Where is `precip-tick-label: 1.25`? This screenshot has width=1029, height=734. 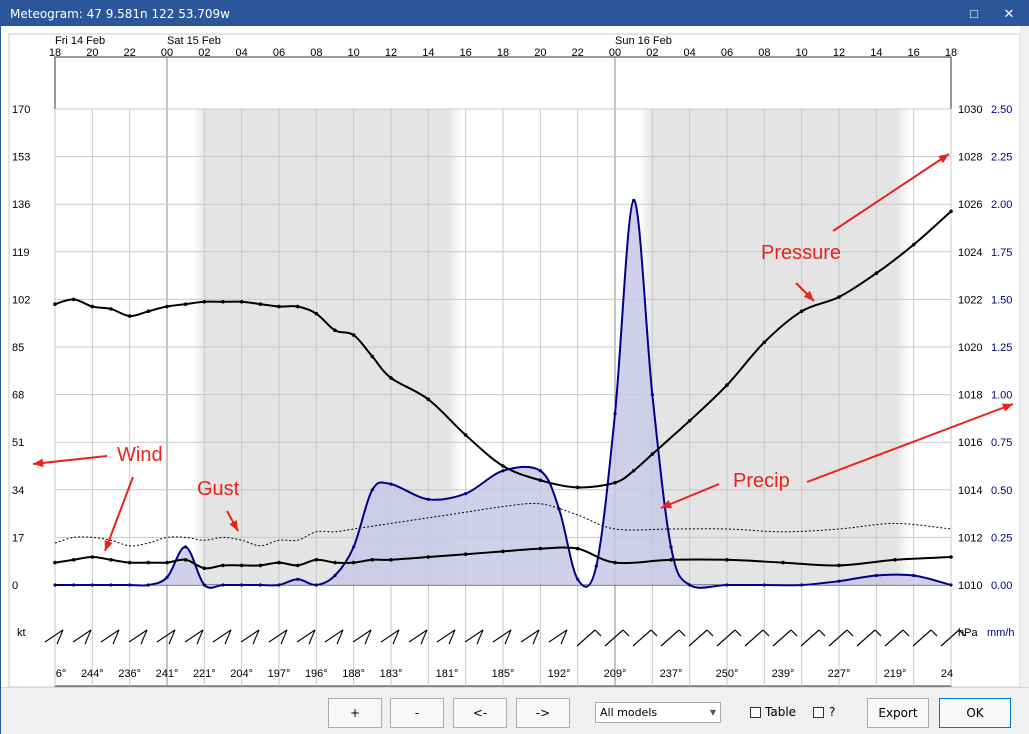
precip-tick-label: 1.25 is located at coordinates (1001, 348).